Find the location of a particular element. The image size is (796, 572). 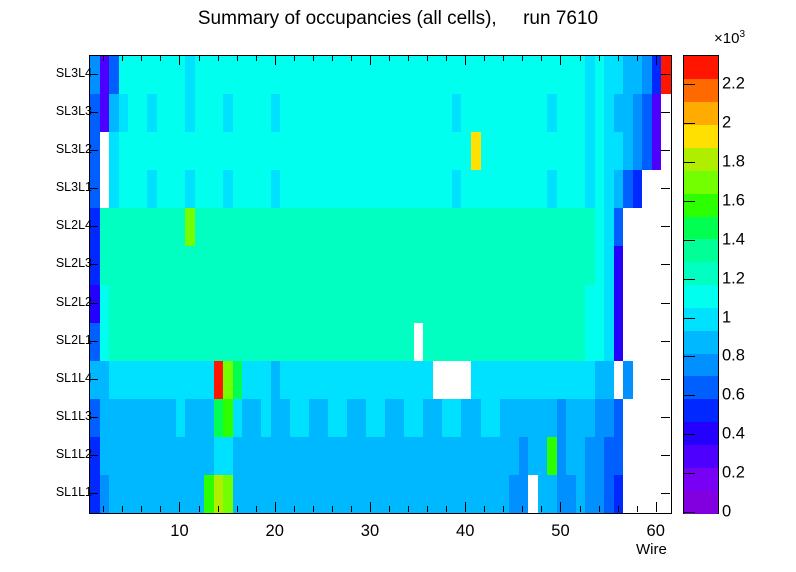

x-axis-tick-label: 40 is located at coordinates (465, 531).